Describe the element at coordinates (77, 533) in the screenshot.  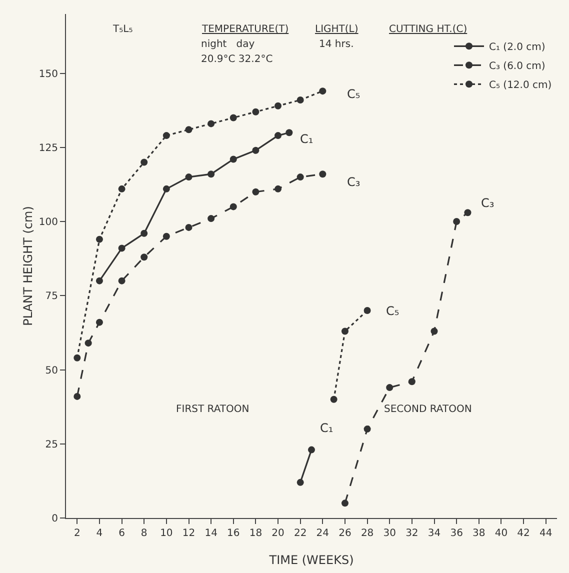
I see `x-tick-label: 2` at that location.